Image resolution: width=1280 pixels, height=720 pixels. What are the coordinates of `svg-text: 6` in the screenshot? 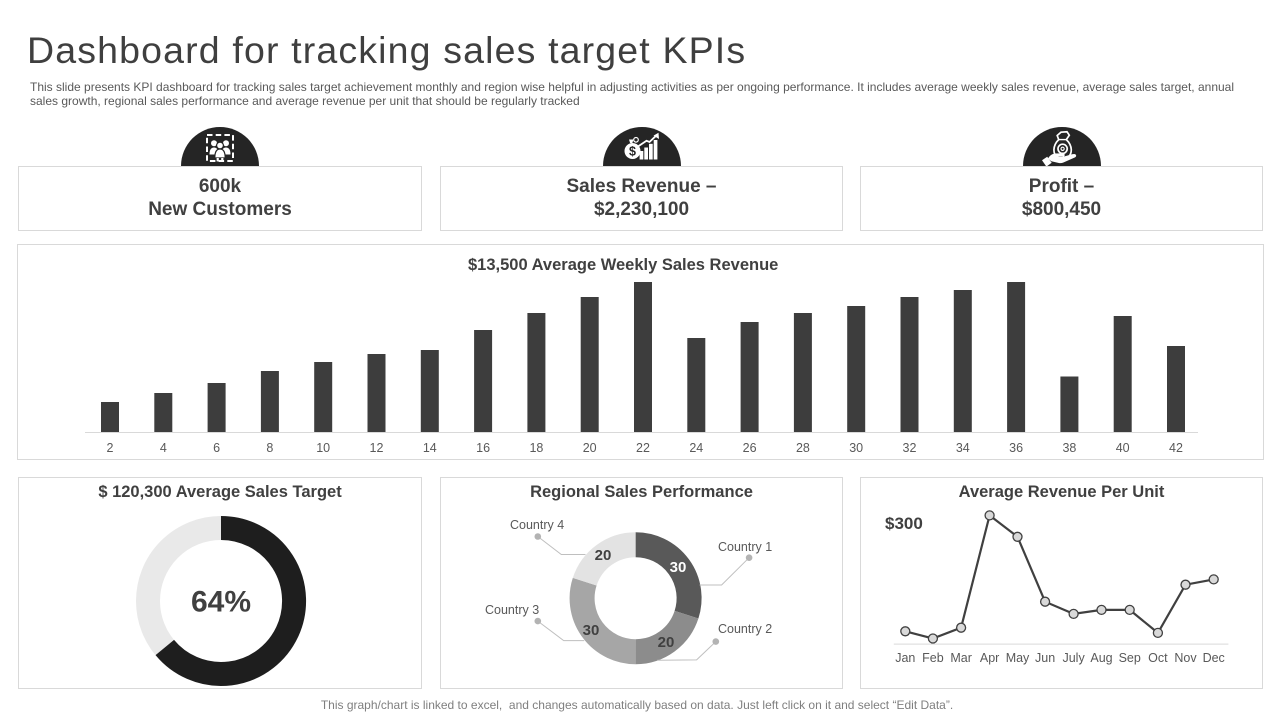 It's located at (216, 448).